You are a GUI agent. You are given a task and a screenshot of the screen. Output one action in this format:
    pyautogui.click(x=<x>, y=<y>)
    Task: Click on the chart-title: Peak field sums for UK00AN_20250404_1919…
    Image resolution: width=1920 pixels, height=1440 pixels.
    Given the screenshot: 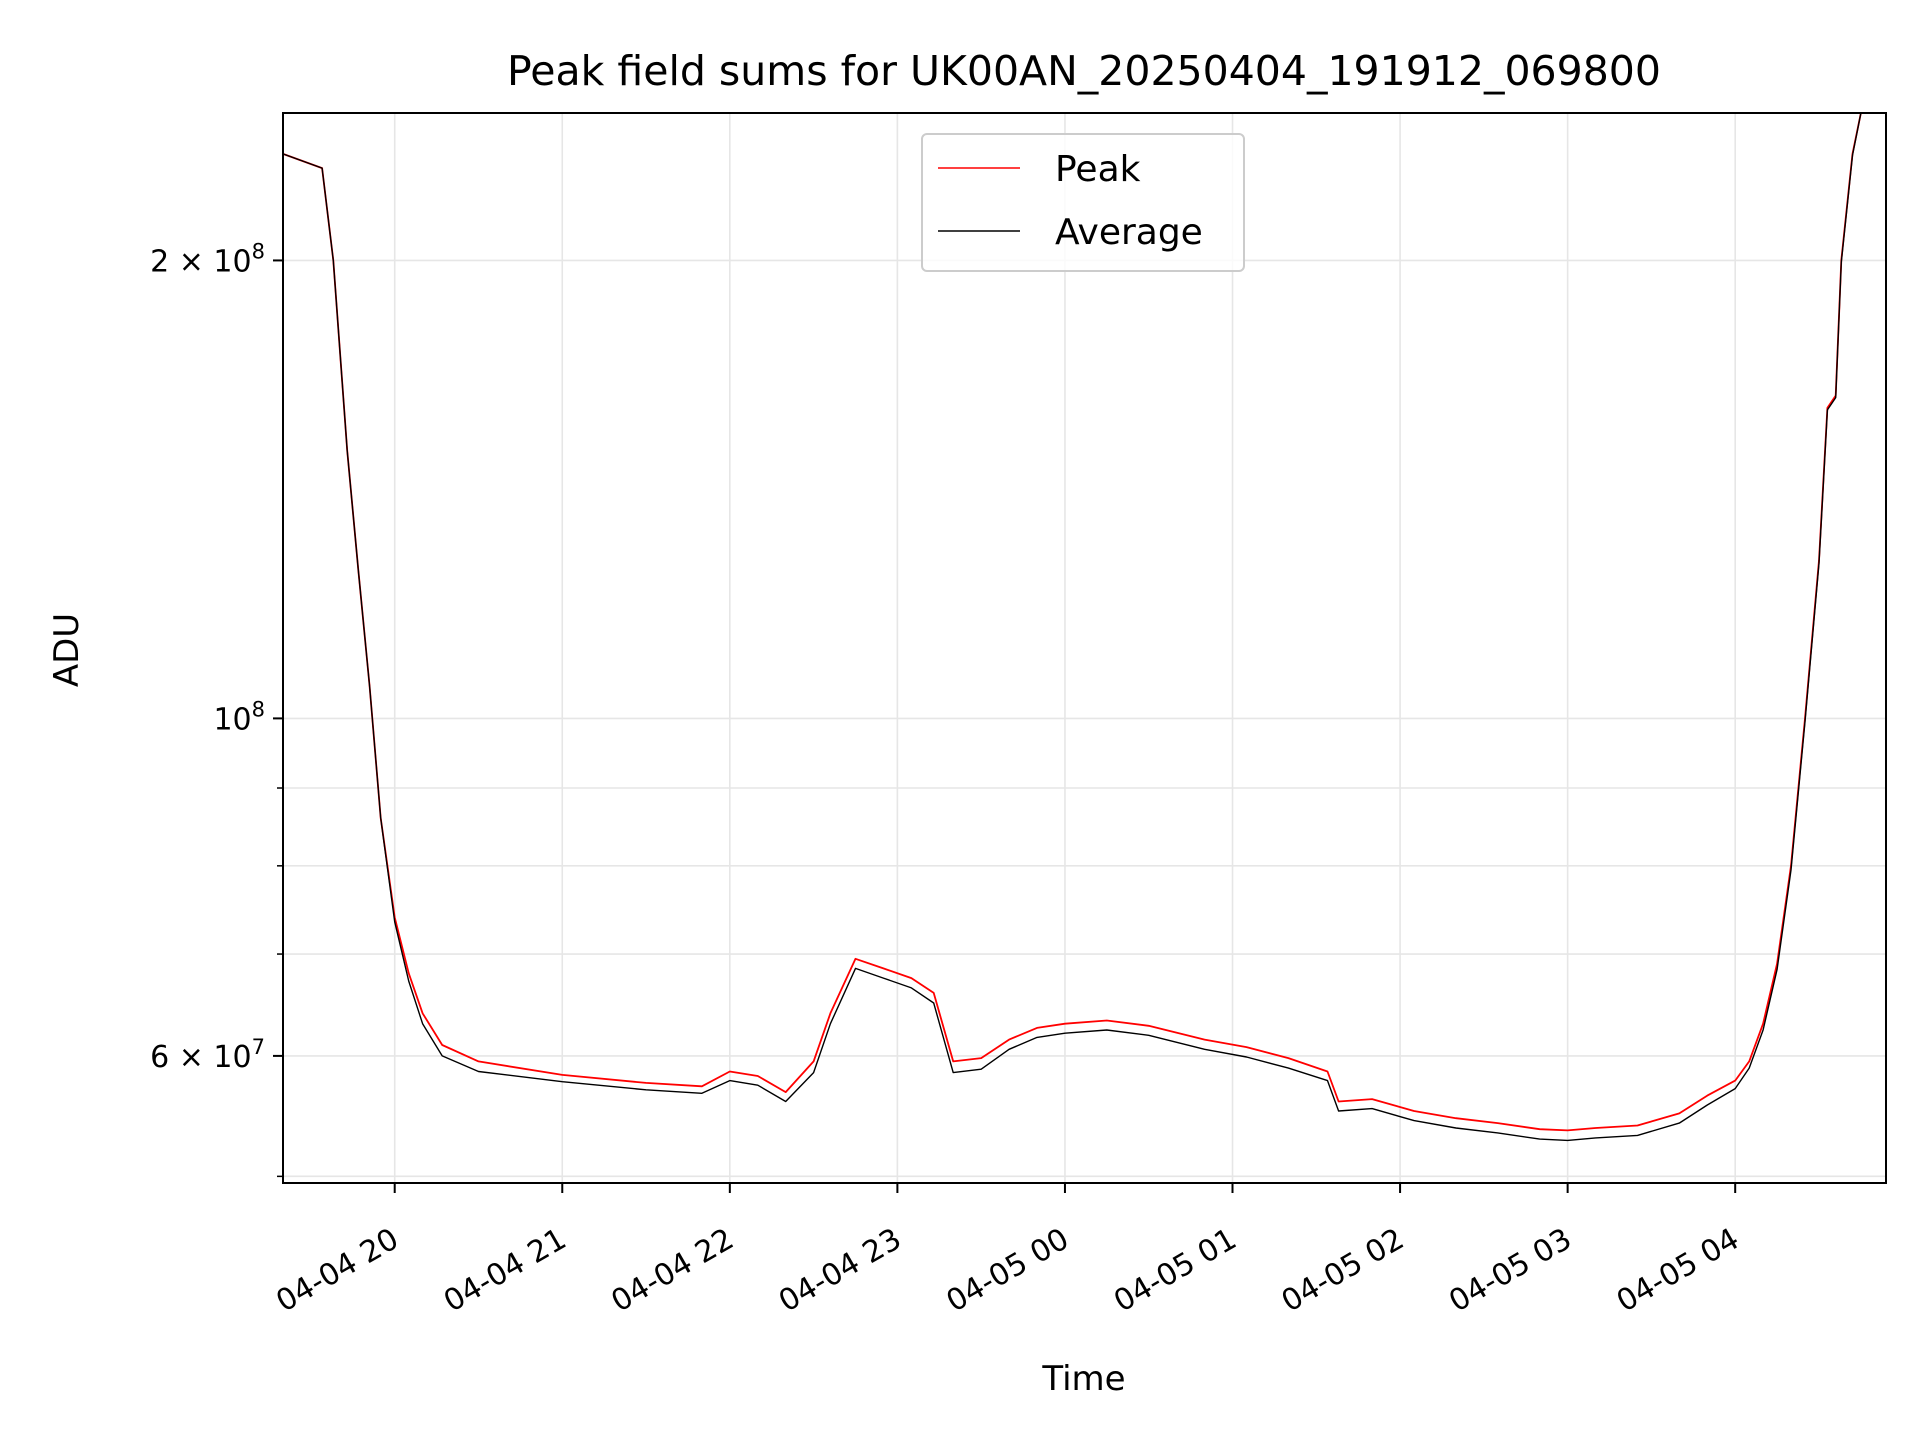 What is the action you would take?
    pyautogui.click(x=1084, y=71)
    